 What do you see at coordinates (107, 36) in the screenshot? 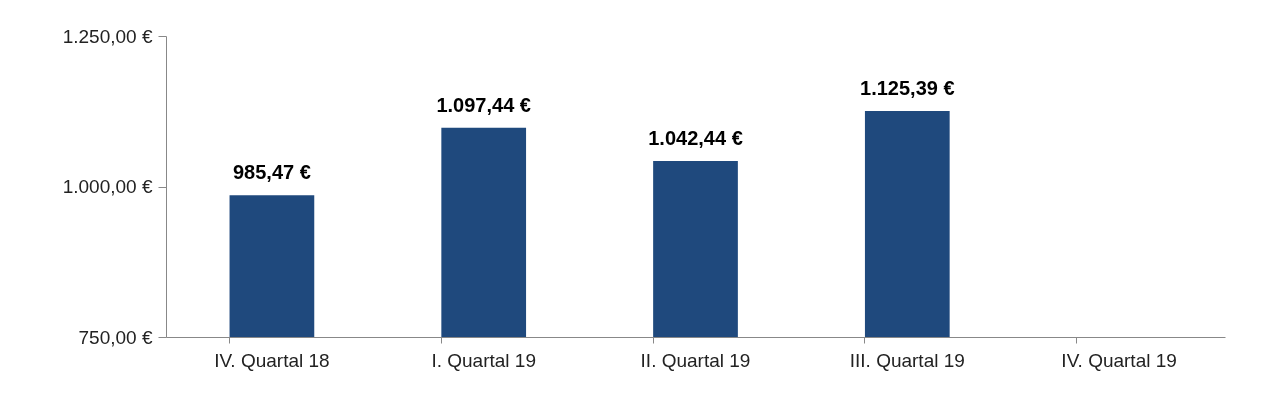
I see `y-tick-label: 1.250,00 €` at bounding box center [107, 36].